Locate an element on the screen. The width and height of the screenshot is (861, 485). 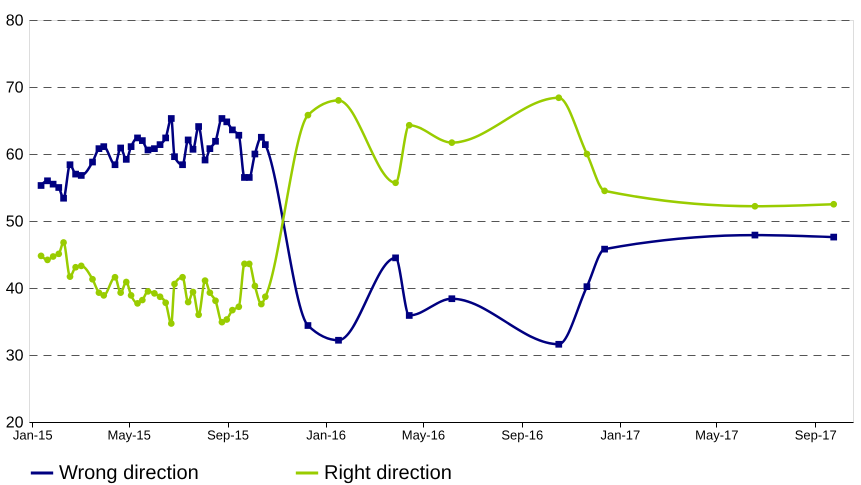
x-tick-label: May-16 is located at coordinates (424, 435).